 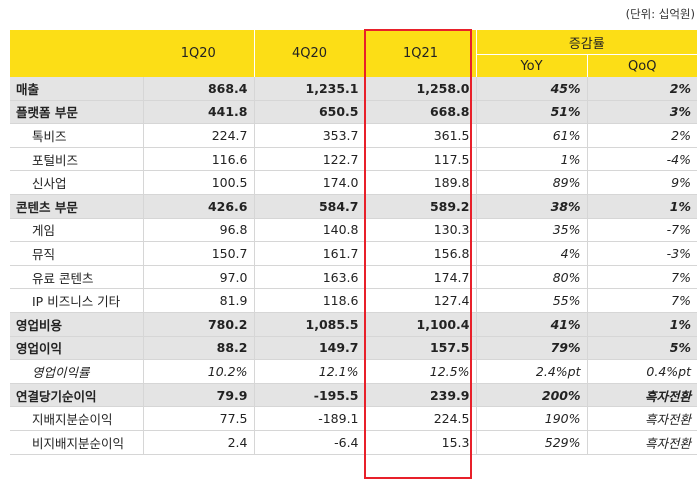 I want to click on cell-4q20: 1,085.5, so click(x=310, y=324).